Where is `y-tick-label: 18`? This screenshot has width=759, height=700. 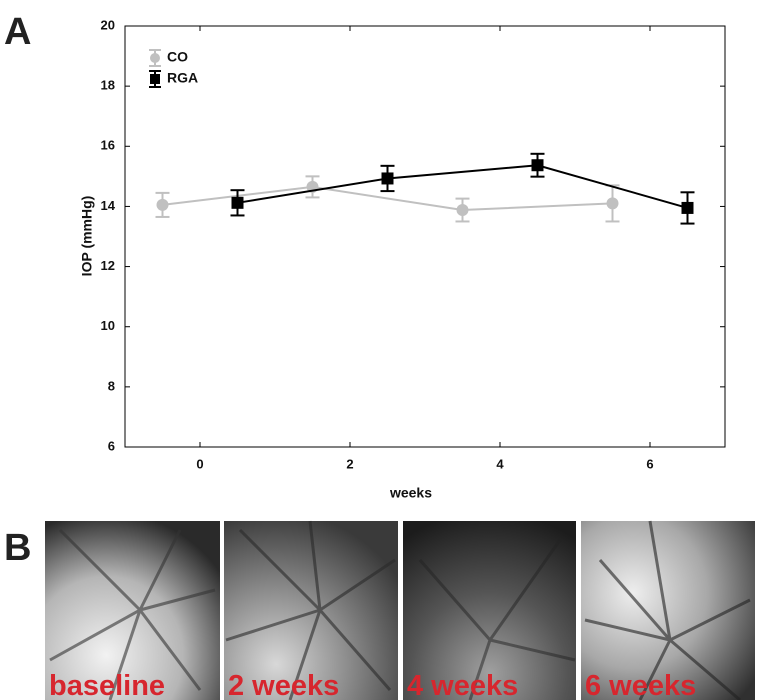
y-tick-label: 18 is located at coordinates (108, 85).